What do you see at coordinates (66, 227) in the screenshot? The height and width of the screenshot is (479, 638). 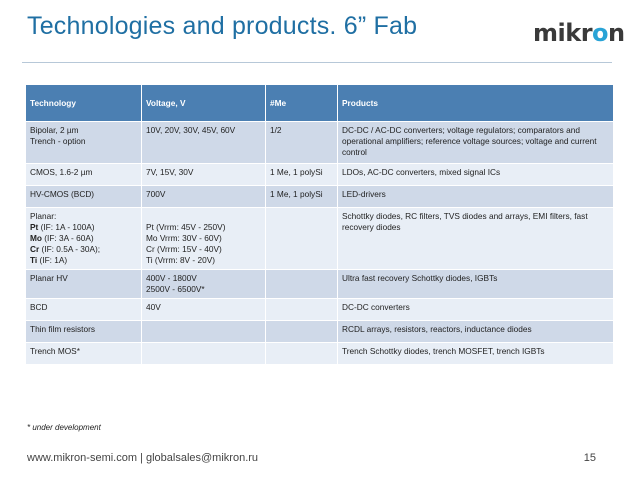 I see `metal-current: (IF: 1A - 100A)` at bounding box center [66, 227].